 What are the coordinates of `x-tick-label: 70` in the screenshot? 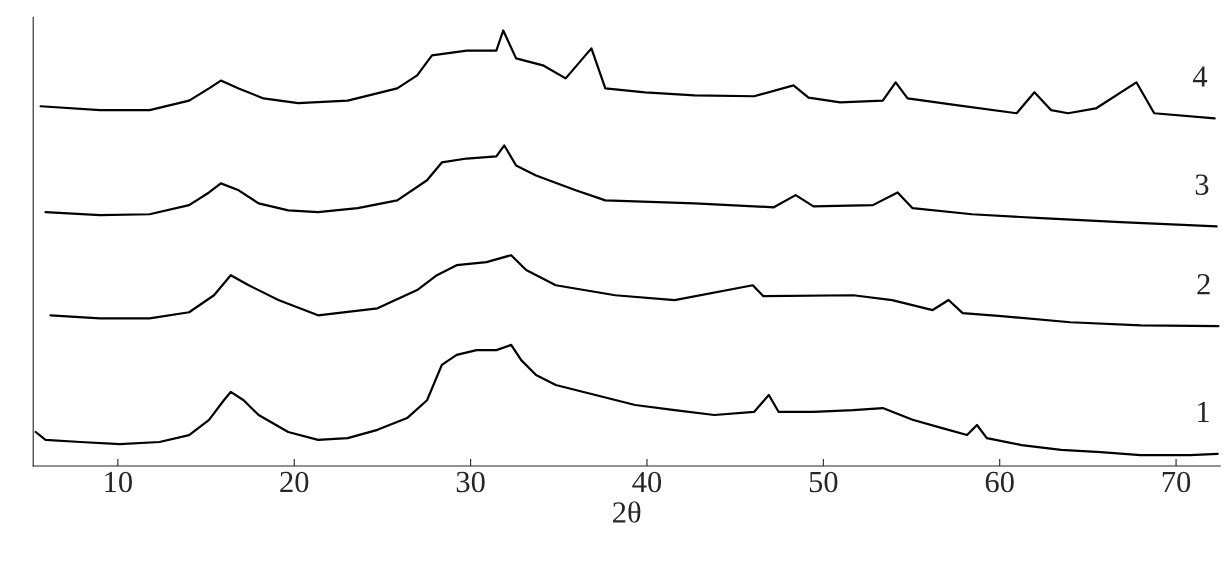 It's located at (1176, 482).